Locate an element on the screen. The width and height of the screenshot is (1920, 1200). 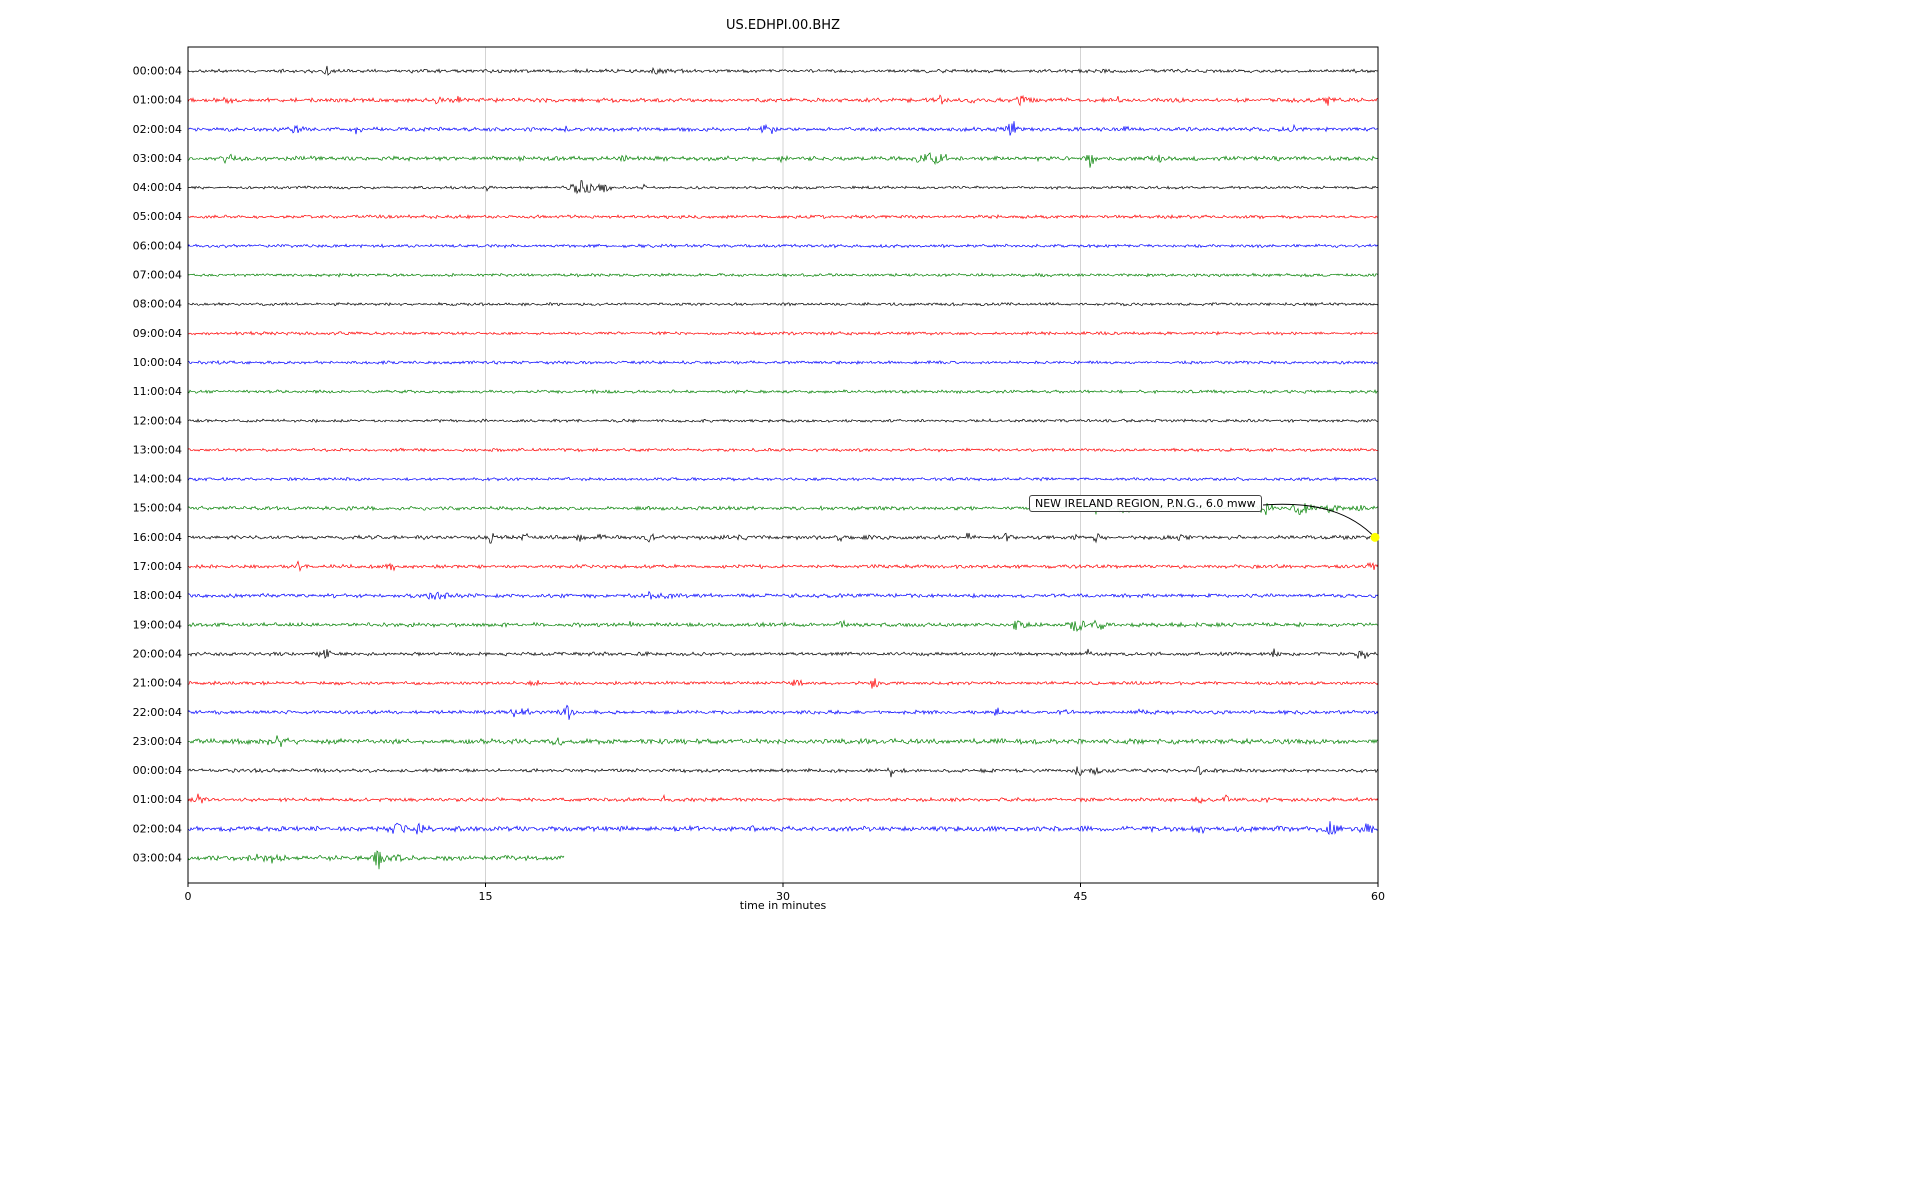
x-tick-label: 15 is located at coordinates (486, 896).